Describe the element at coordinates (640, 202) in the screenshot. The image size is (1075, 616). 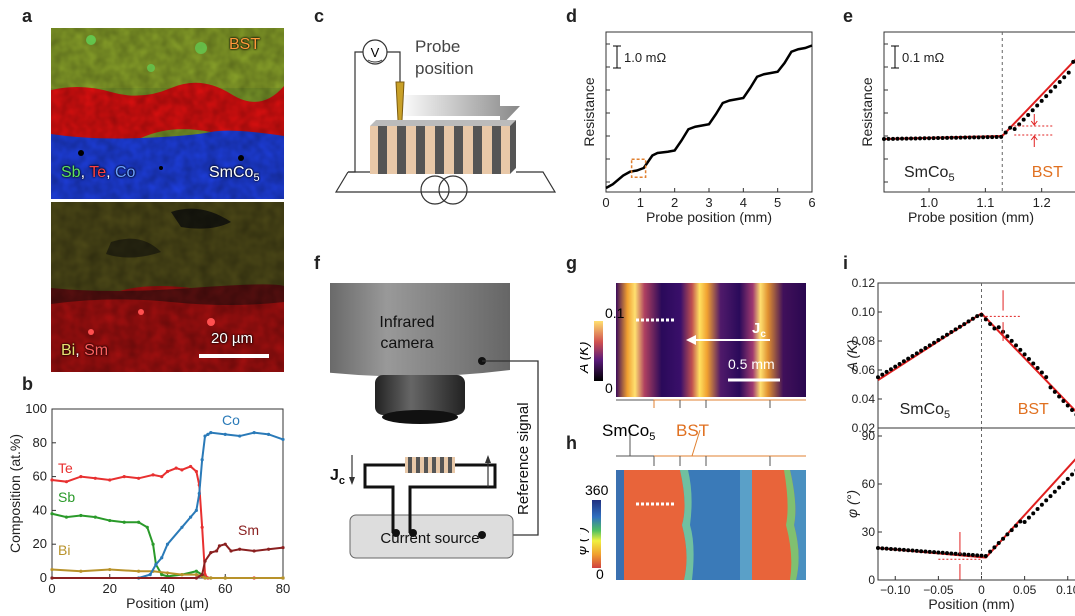
I see `tick-label: 1` at that location.